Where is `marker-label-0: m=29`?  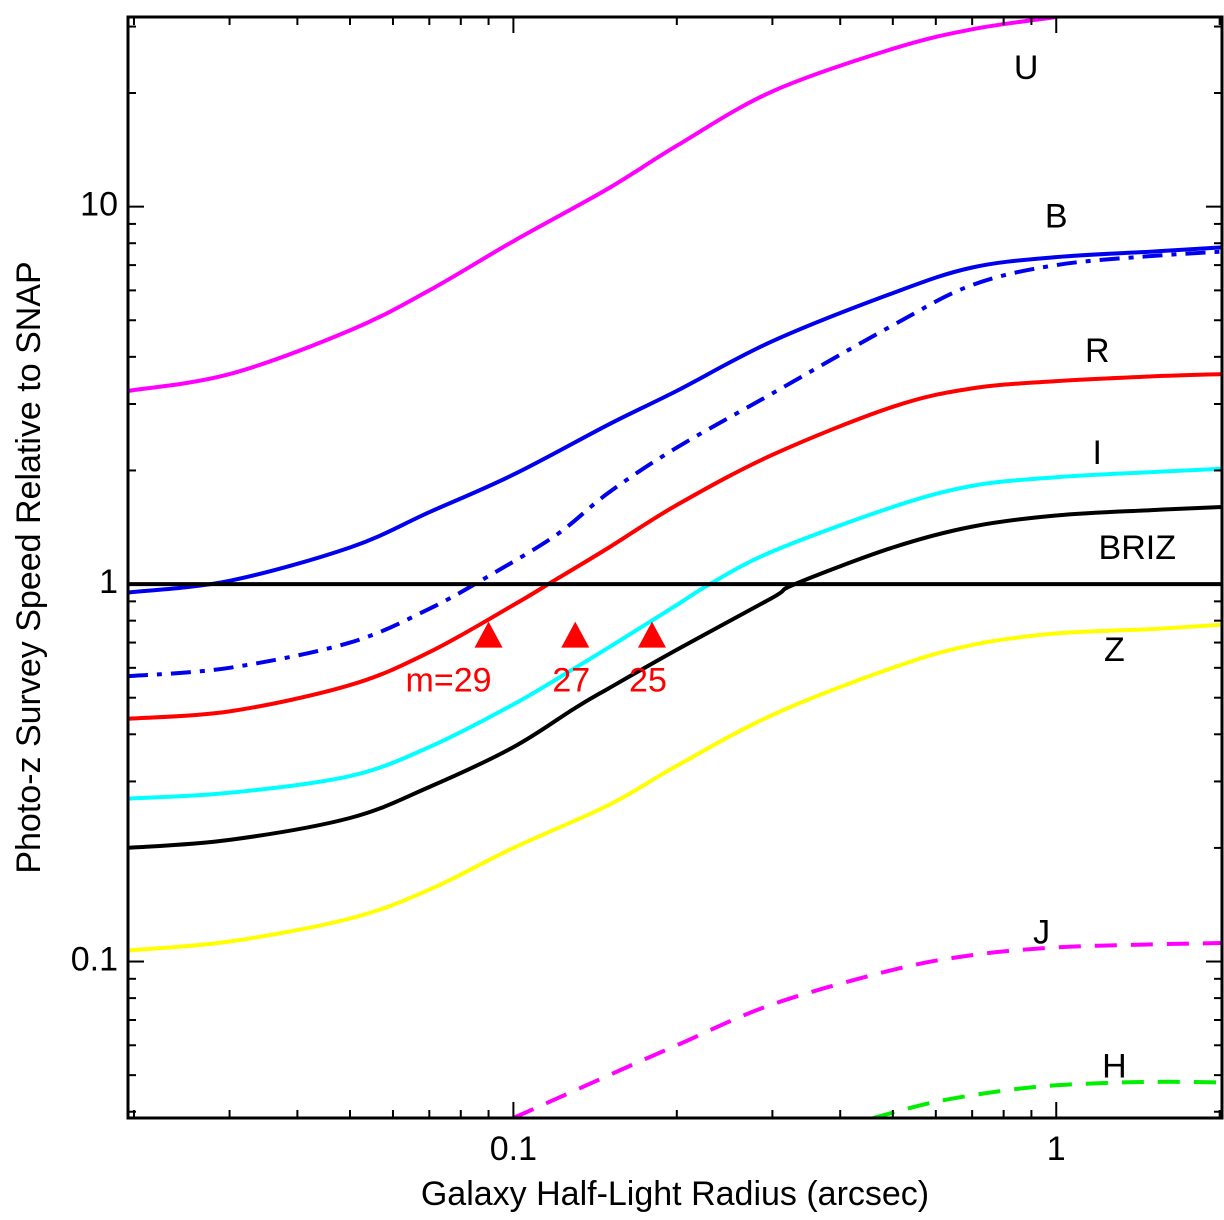
marker-label-0: m=29 is located at coordinates (449, 681).